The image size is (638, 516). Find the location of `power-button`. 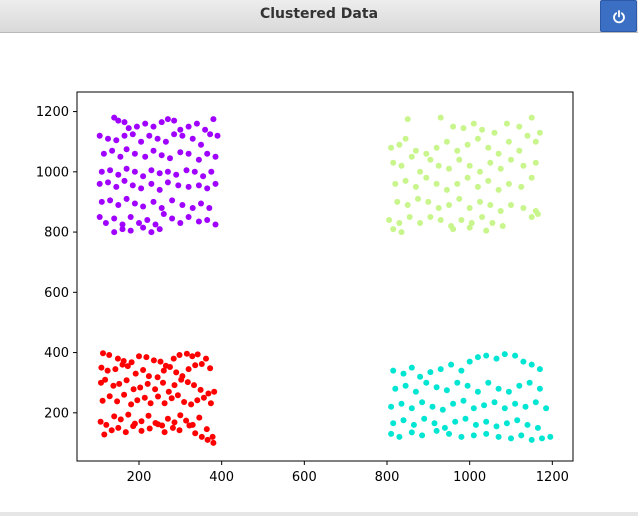

power-button is located at coordinates (618, 16).